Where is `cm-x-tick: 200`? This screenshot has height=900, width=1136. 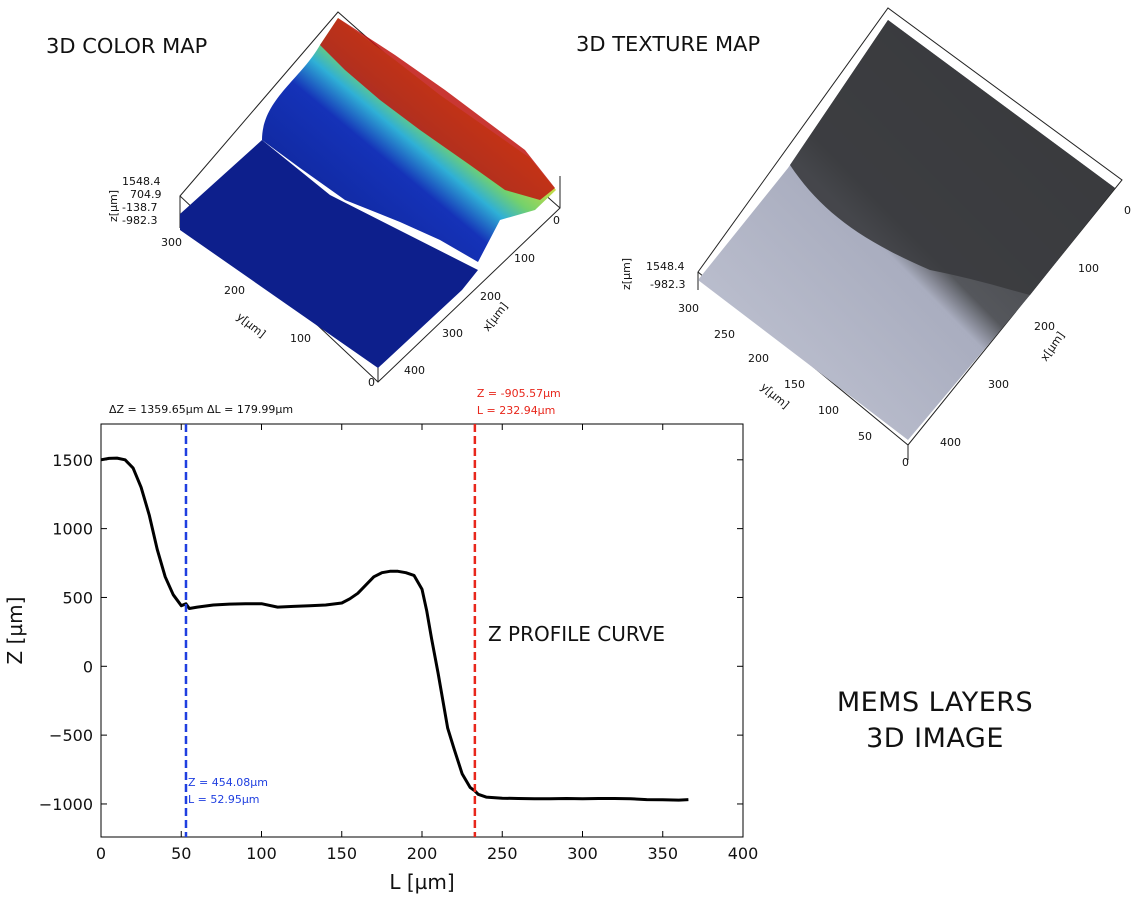
cm-x-tick: 200 is located at coordinates (490, 296).